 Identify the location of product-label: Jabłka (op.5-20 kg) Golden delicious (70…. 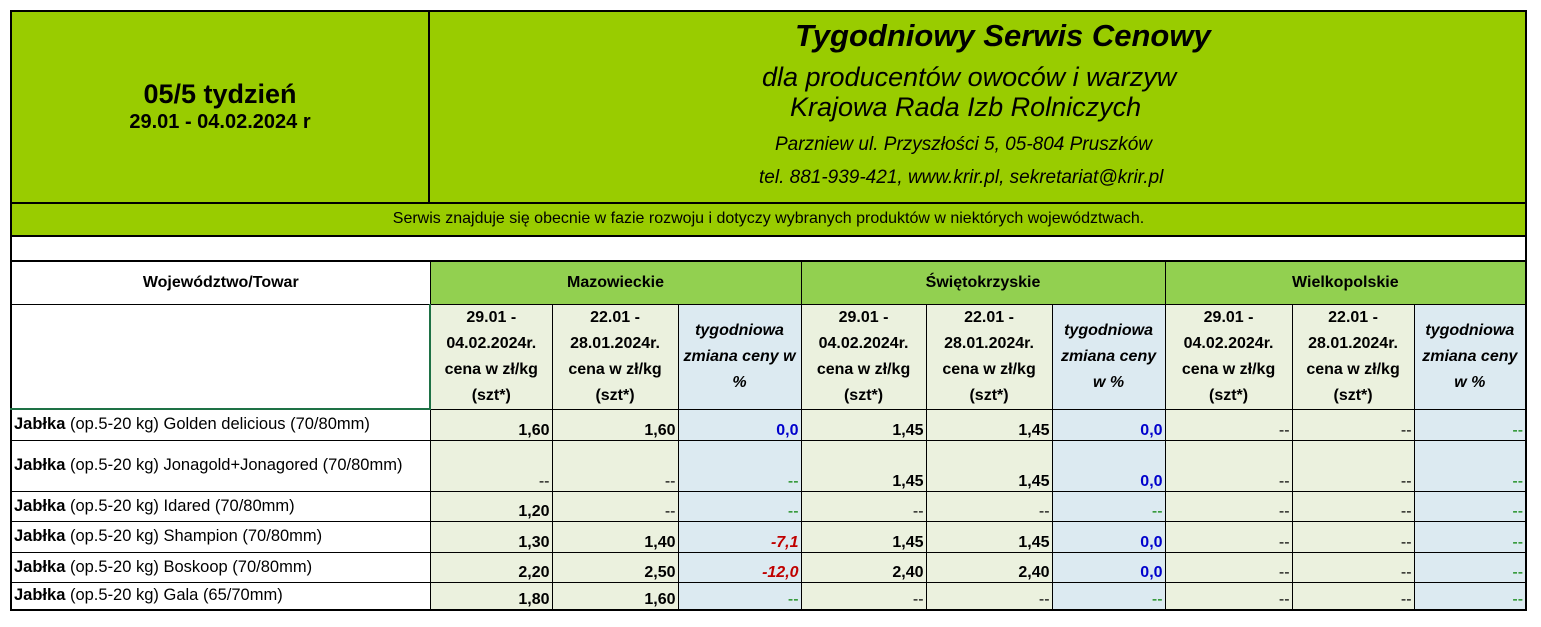
(220, 424).